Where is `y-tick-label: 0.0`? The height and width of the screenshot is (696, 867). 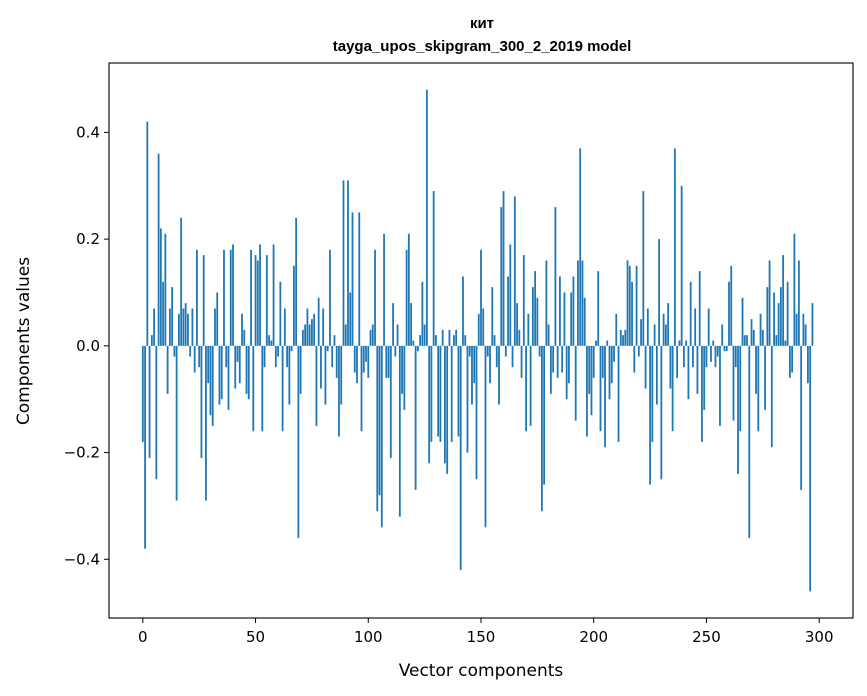 y-tick-label: 0.0 is located at coordinates (88, 346).